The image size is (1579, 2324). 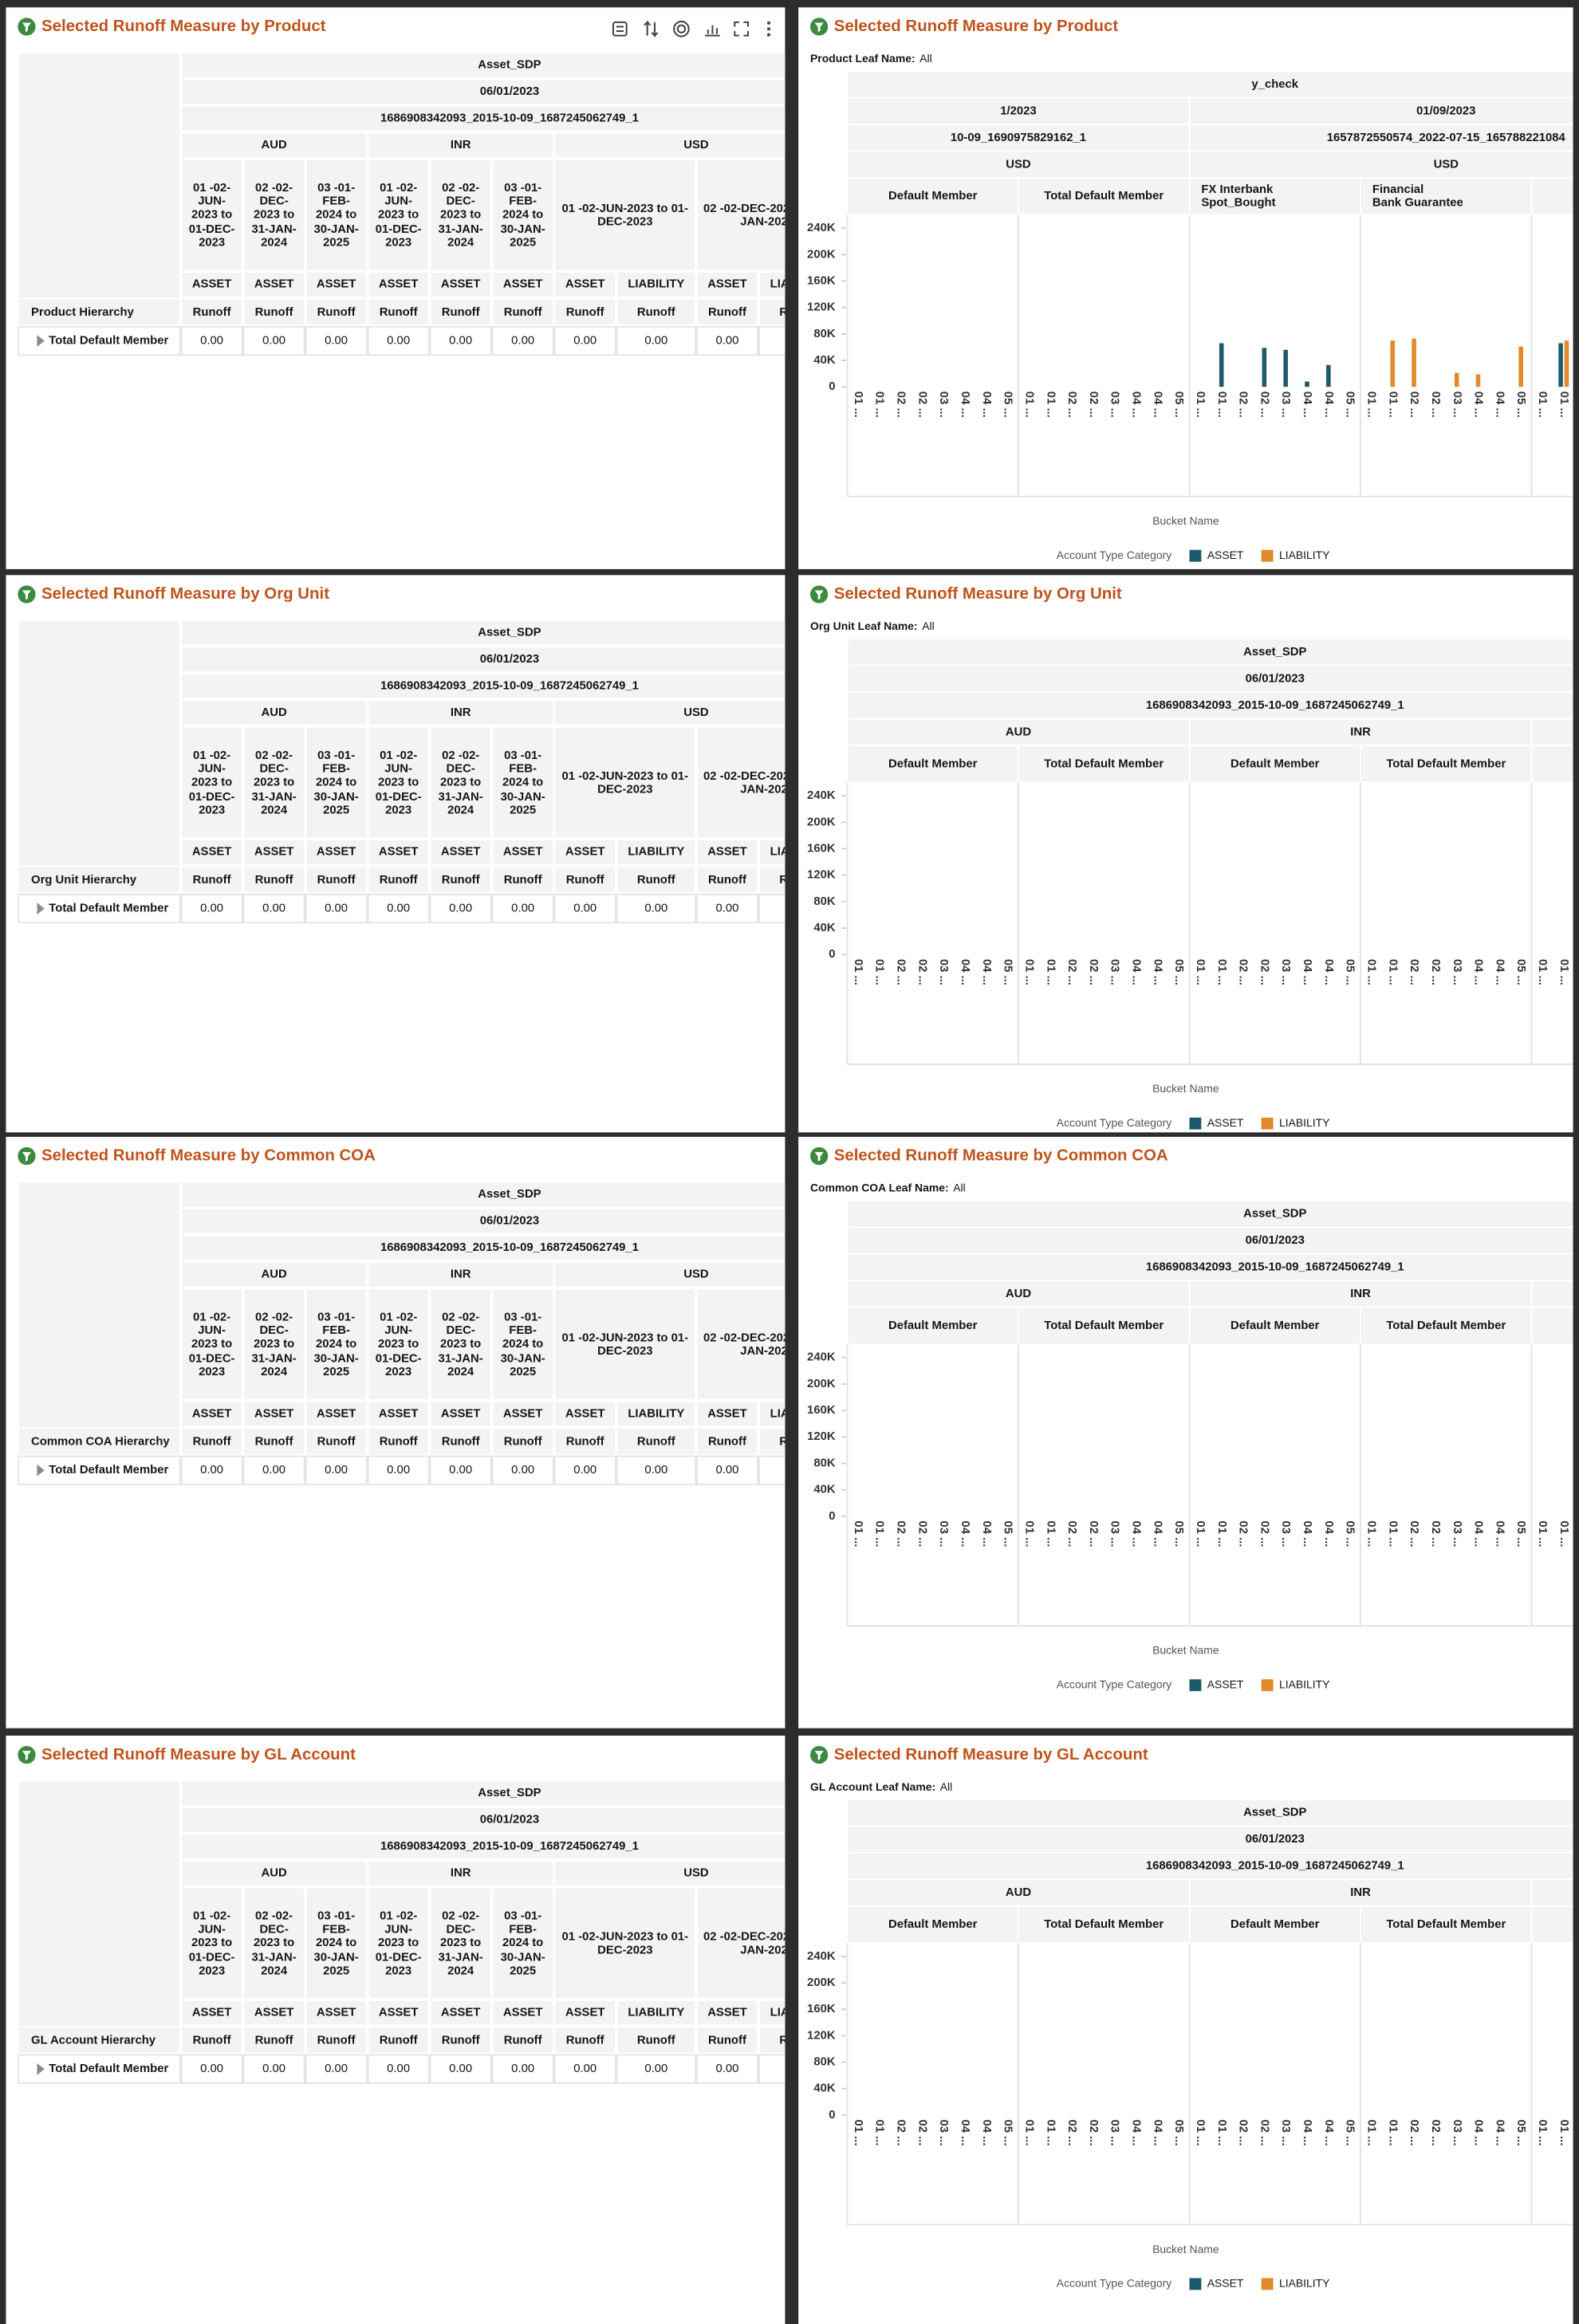 I want to click on header-label: Default Member, so click(x=1275, y=763).